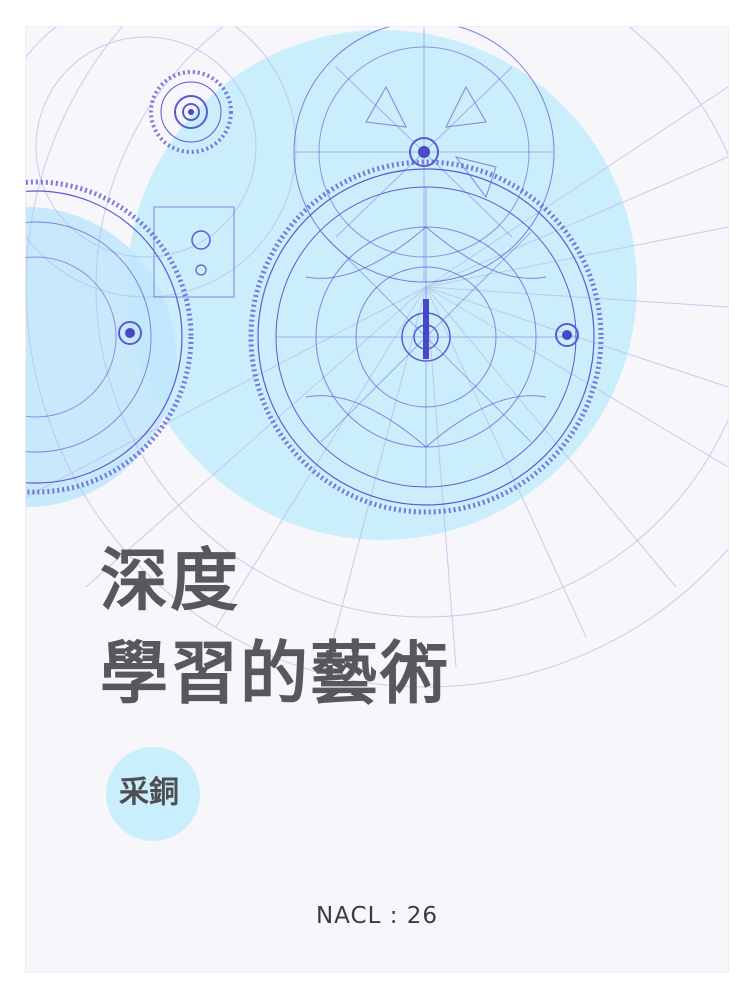 This screenshot has height=1000, width=750. Describe the element at coordinates (377, 916) in the screenshot. I see `edition-label: NACL : 26` at that location.